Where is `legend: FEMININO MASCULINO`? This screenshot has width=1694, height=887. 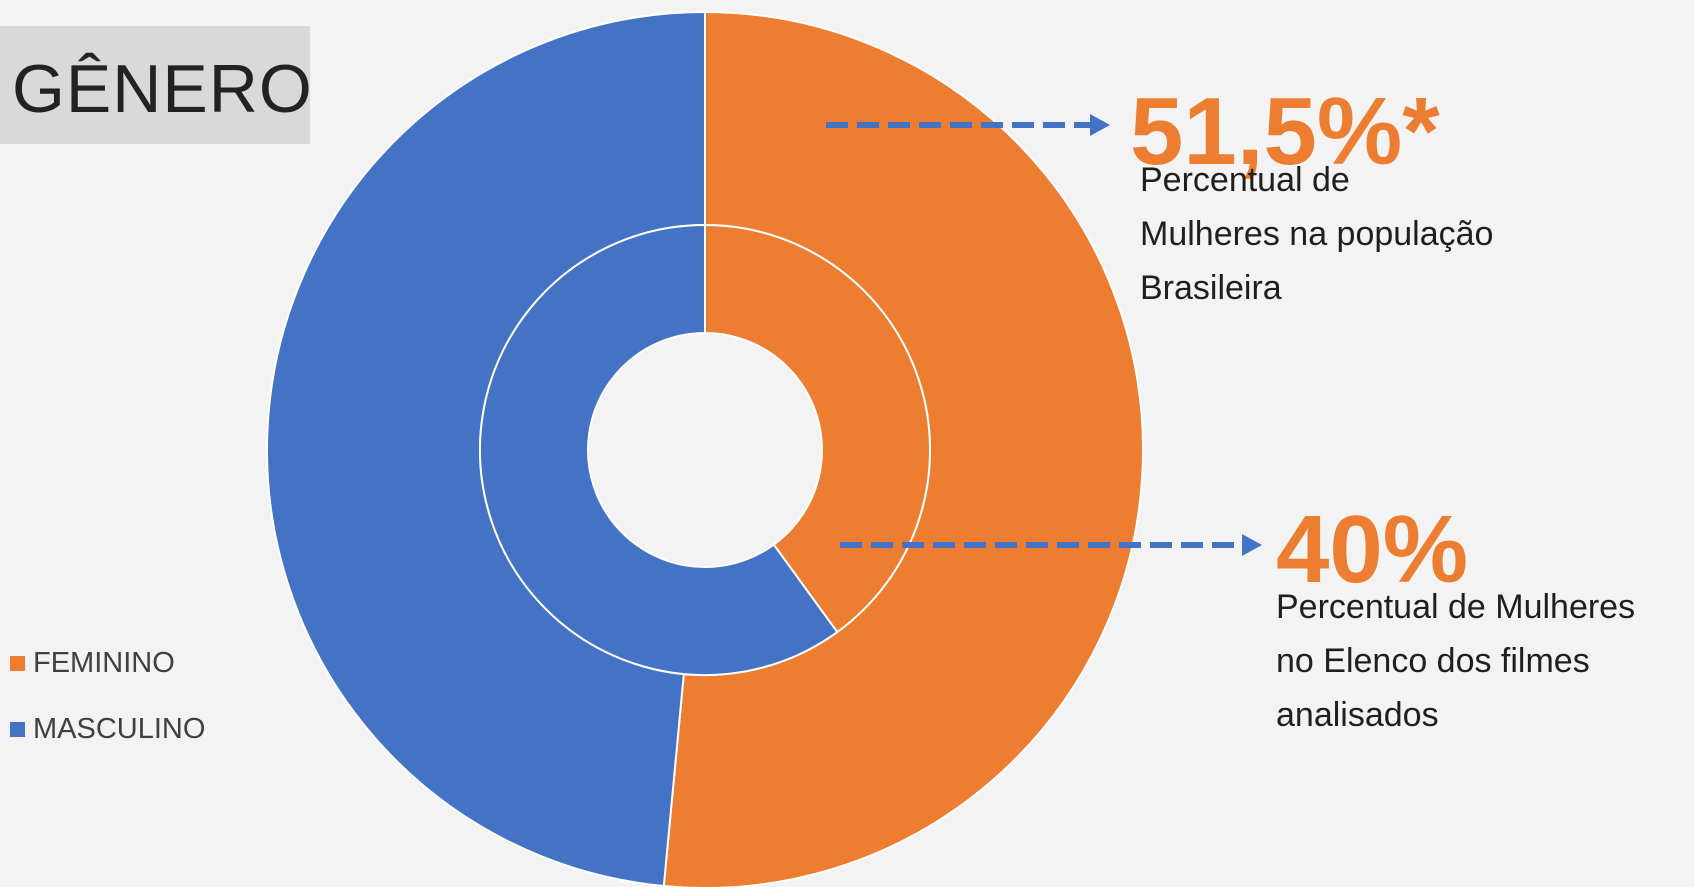 legend: FEMININO MASCULINO is located at coordinates (107, 696).